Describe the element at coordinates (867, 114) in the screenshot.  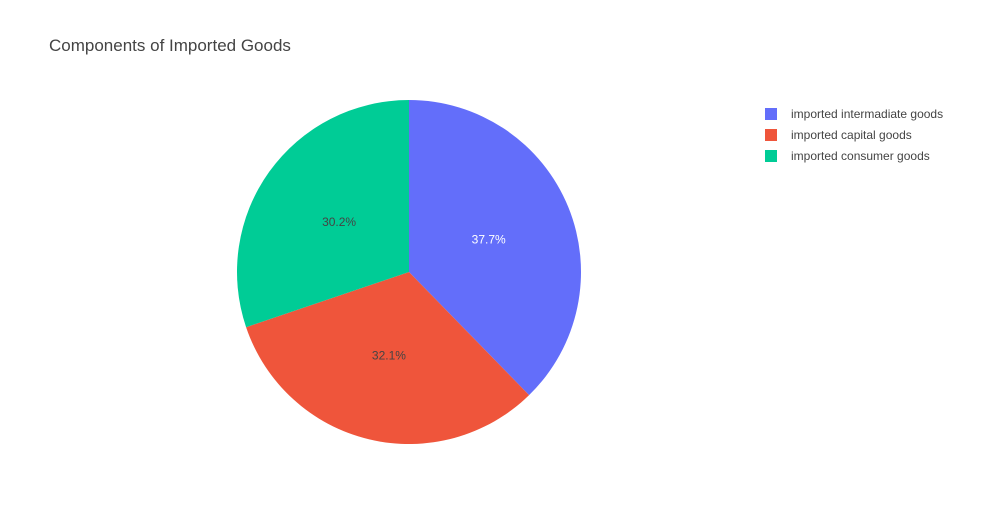
I see `legend-label-0: imported intermadiate goods` at that location.